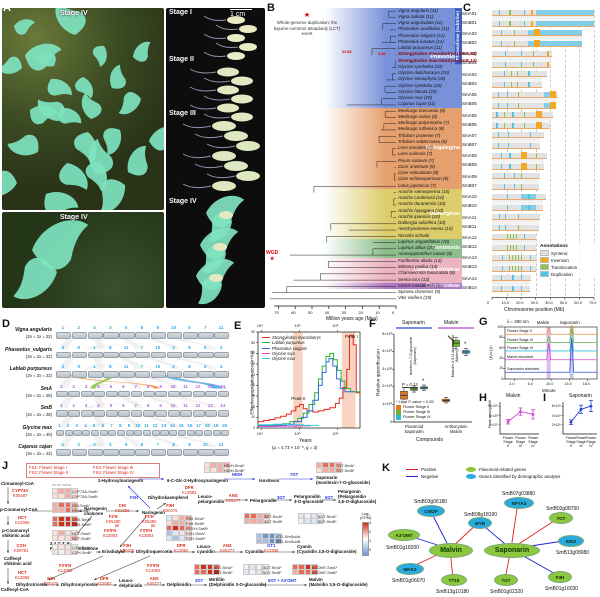 The width and height of the screenshot is (600, 597). Describe the element at coordinates (311, 521) in the screenshot. I see `heatmap-row` at that location.